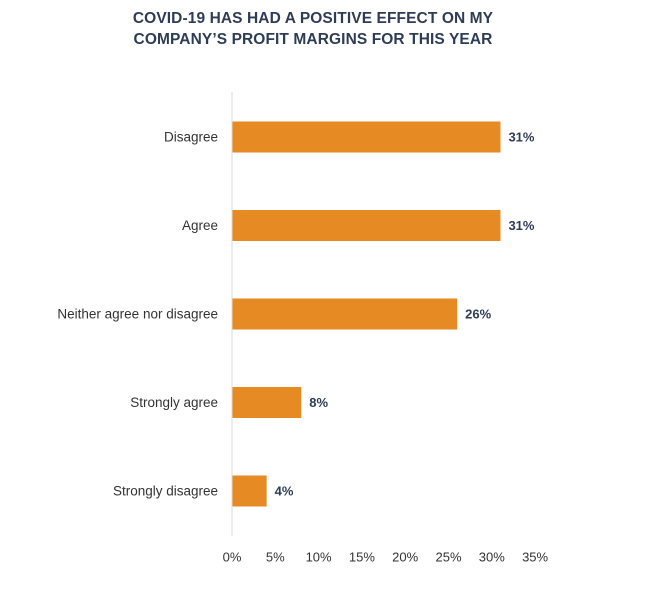 The height and width of the screenshot is (589, 645). I want to click on x-tick-label: 30%, so click(492, 557).